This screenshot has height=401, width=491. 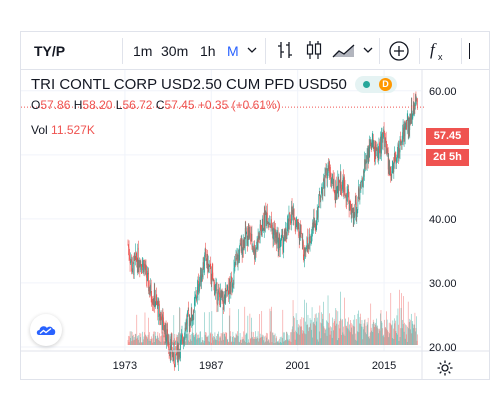 I want to click on toolbar-more-icon, so click(x=469, y=51).